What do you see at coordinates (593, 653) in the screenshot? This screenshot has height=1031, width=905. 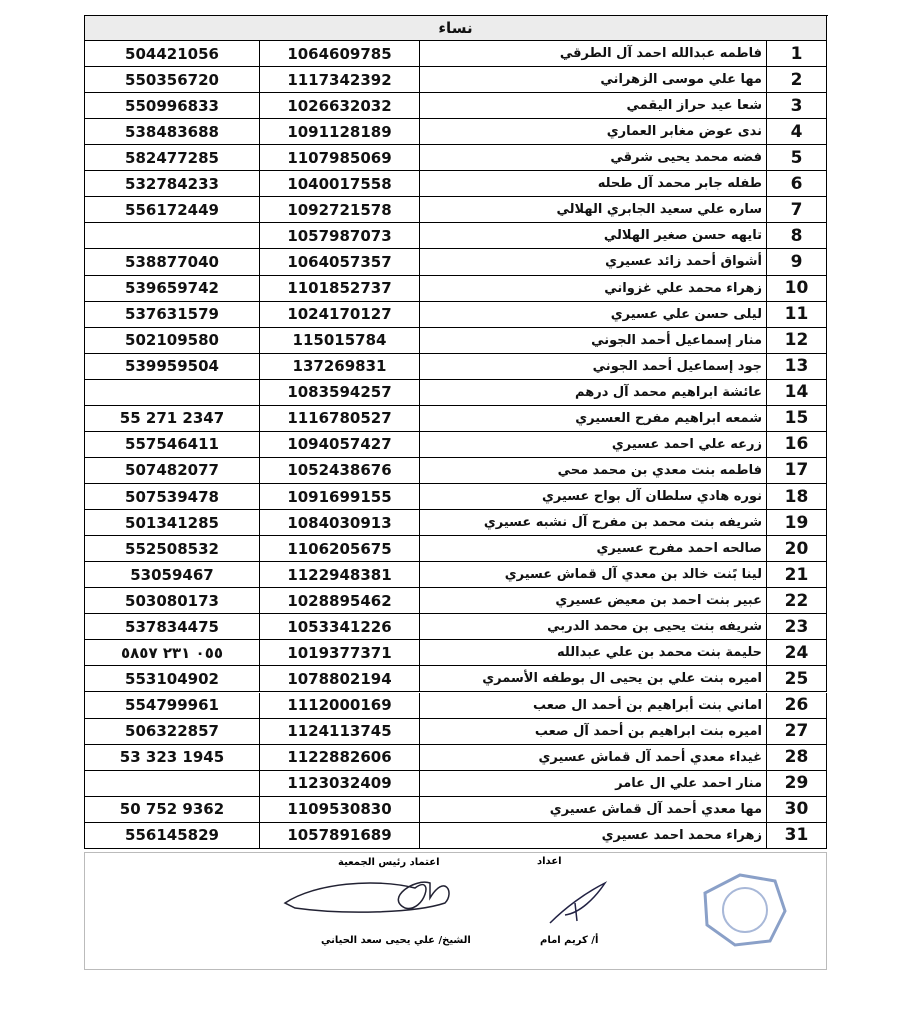 I see `member-name: حليمة بنت محمد بن علي عبدالله` at bounding box center [593, 653].